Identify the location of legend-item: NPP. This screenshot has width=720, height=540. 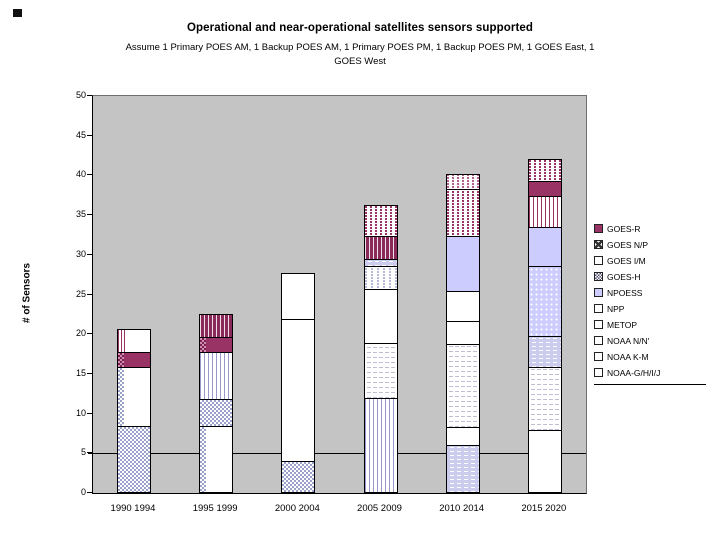
(650, 308).